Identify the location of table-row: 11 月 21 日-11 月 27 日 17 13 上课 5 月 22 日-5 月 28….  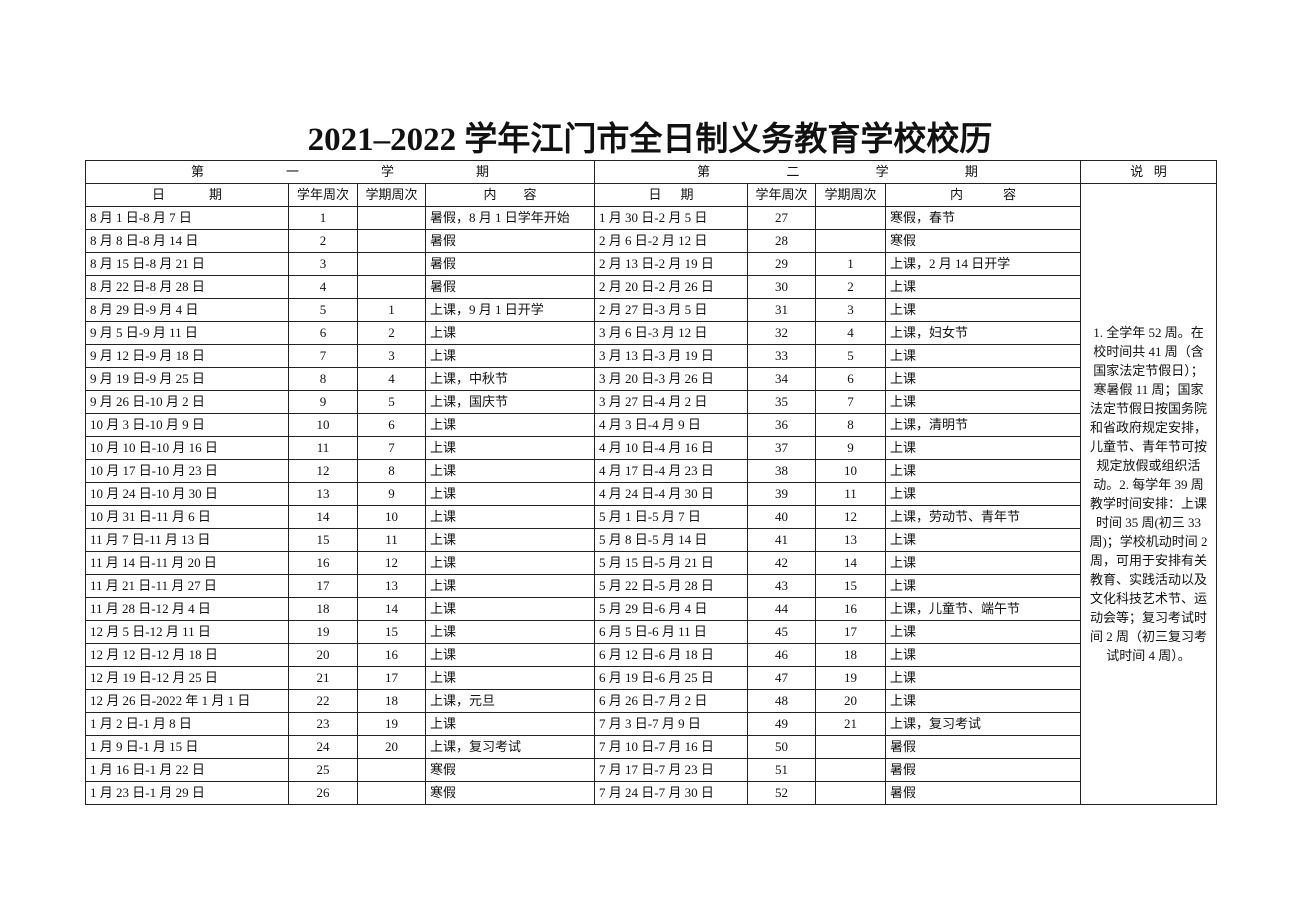
(651, 586).